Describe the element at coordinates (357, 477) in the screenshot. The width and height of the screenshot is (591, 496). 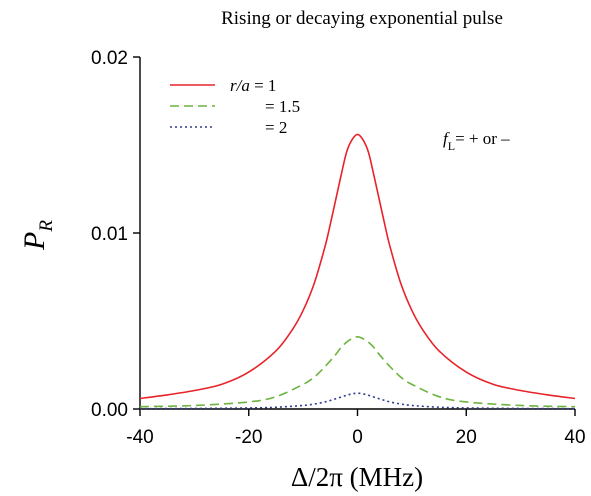
I see `x-axis-label: Δ/2π (MHz)` at that location.